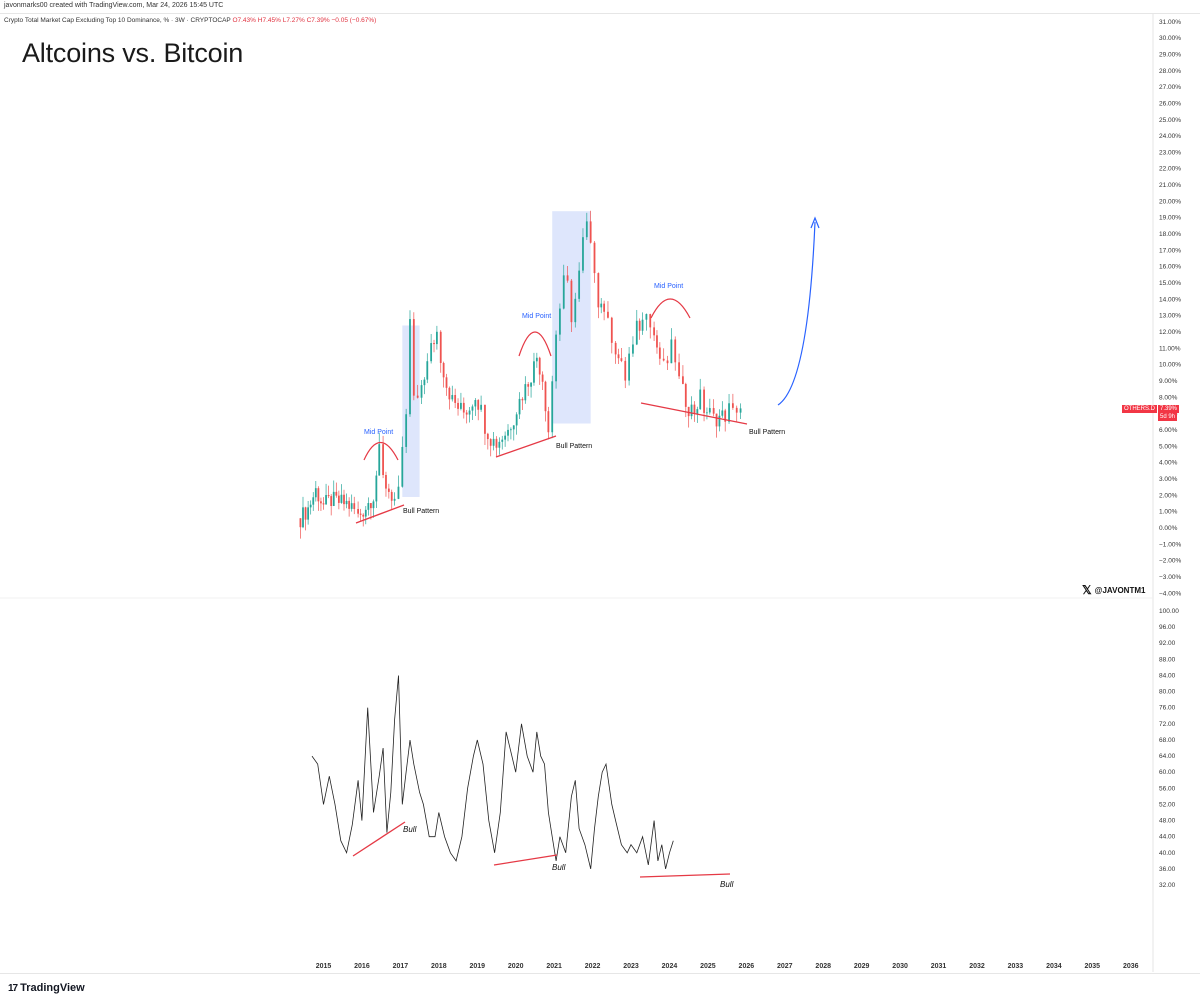 Image resolution: width=1200 pixels, height=1004 pixels. I want to click on y-tick-label: 13.00%, so click(1170, 316).